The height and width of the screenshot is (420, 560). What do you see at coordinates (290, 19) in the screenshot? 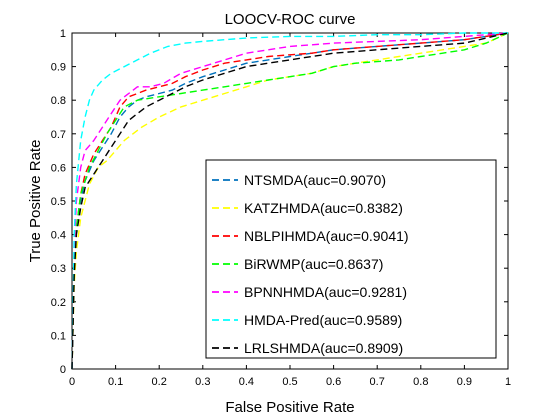
I see `chart-title: LOOCV-ROC curve` at bounding box center [290, 19].